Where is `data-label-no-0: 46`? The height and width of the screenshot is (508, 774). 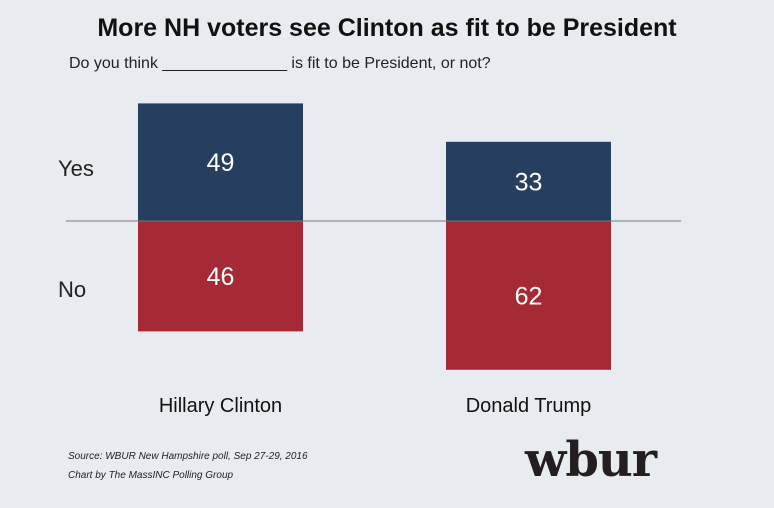
data-label-no-0: 46 is located at coordinates (221, 277).